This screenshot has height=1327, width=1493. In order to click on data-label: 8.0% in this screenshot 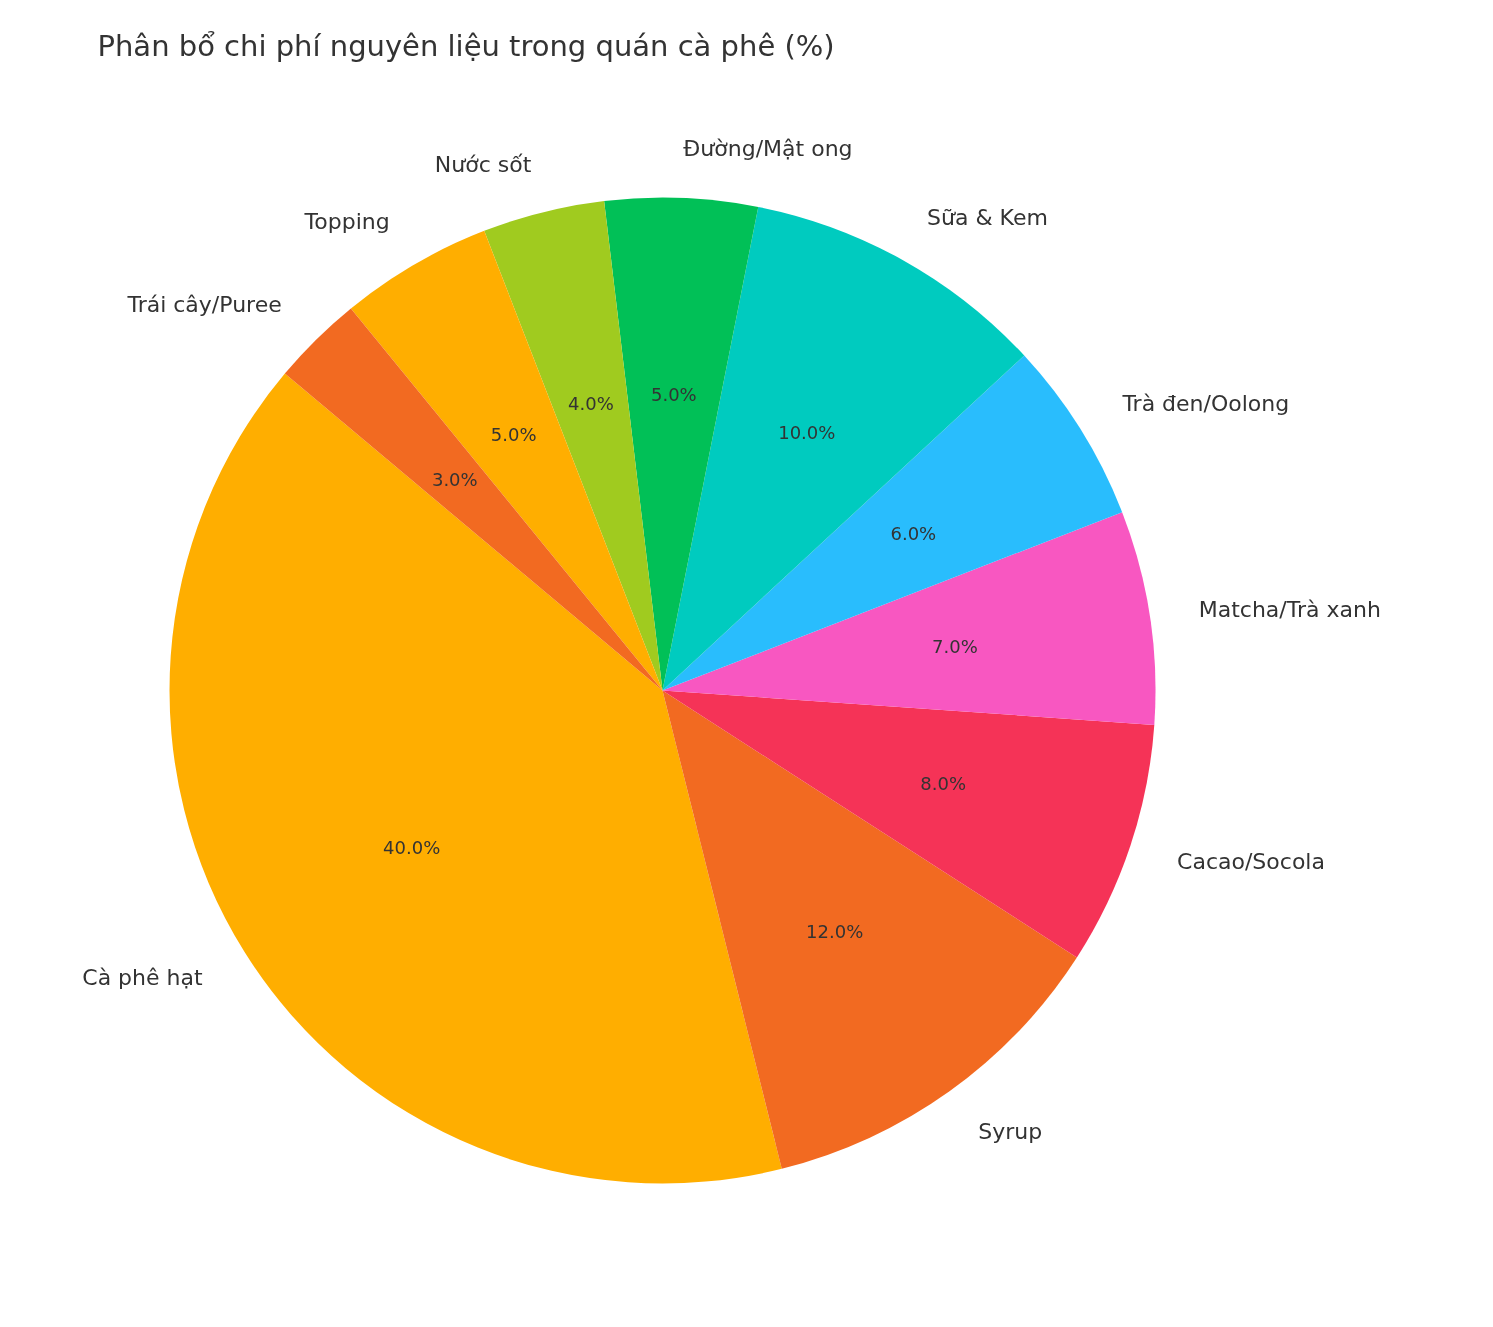, I will do `click(943, 784)`.